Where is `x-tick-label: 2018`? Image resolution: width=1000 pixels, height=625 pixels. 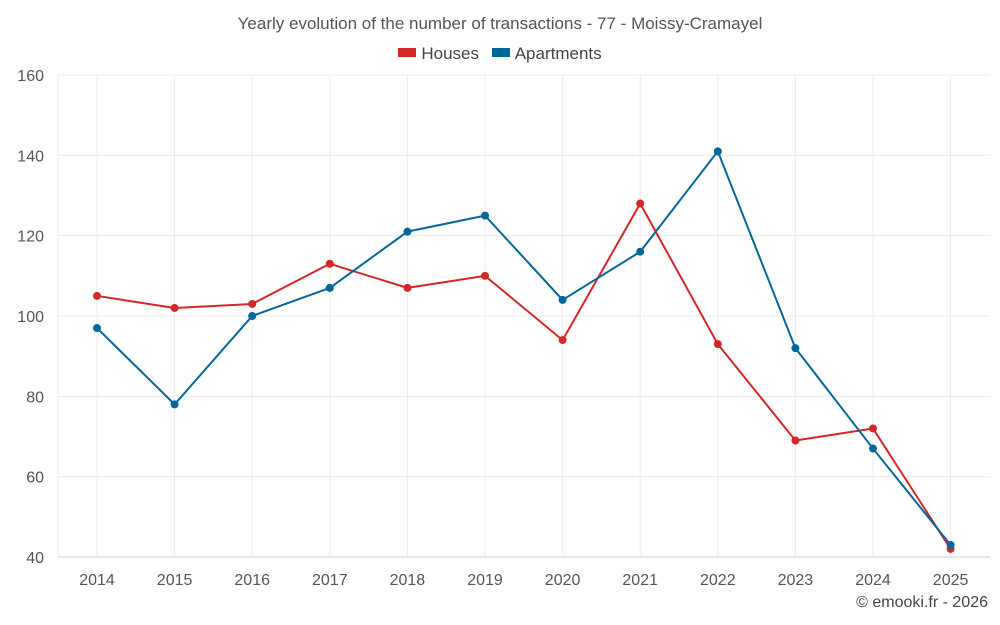 x-tick-label: 2018 is located at coordinates (408, 580).